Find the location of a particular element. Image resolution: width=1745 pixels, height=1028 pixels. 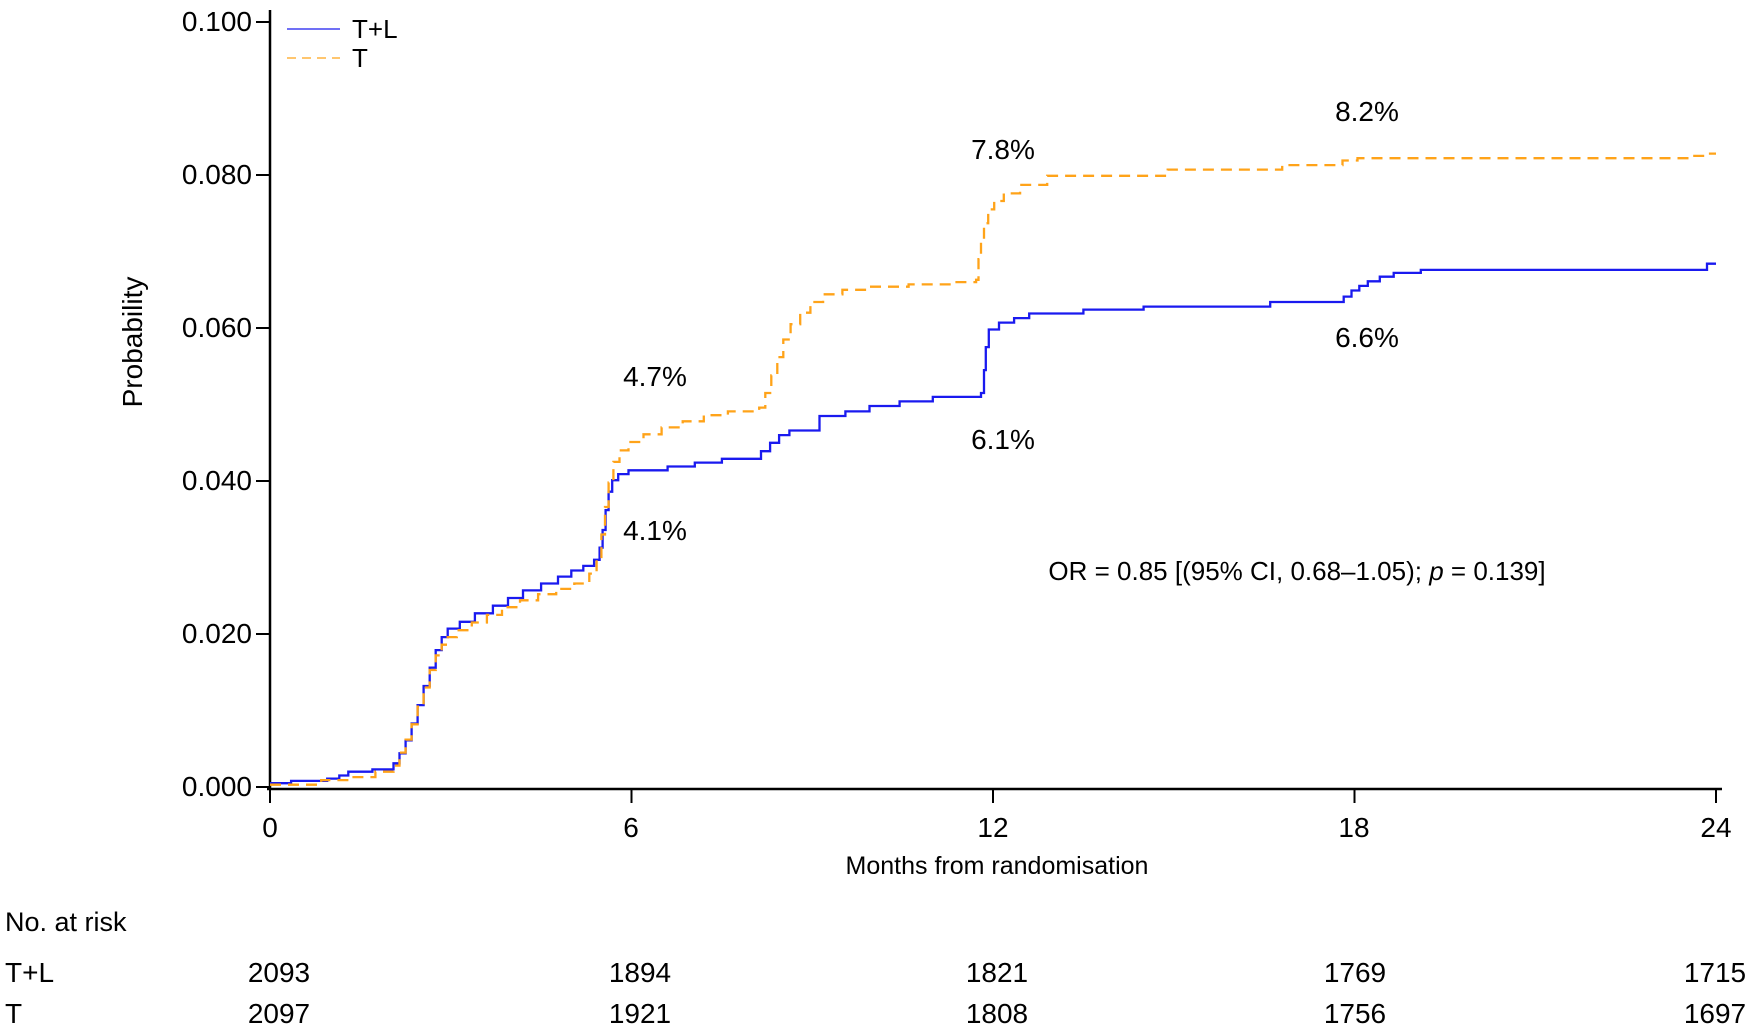

y-tick-label: 0.060 is located at coordinates (216, 327).